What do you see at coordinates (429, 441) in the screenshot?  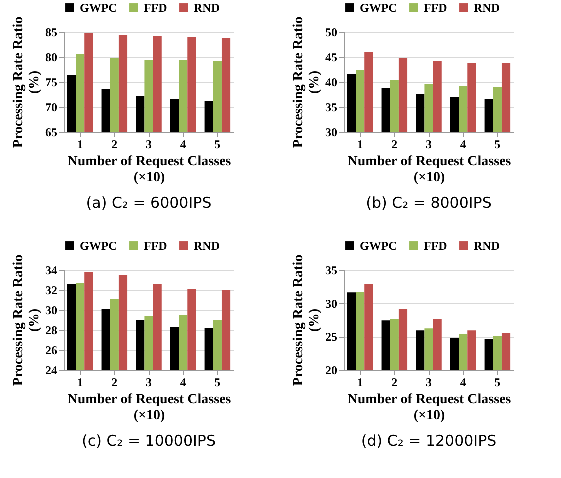 I see `text: (d) C₂ = 12000IPS` at bounding box center [429, 441].